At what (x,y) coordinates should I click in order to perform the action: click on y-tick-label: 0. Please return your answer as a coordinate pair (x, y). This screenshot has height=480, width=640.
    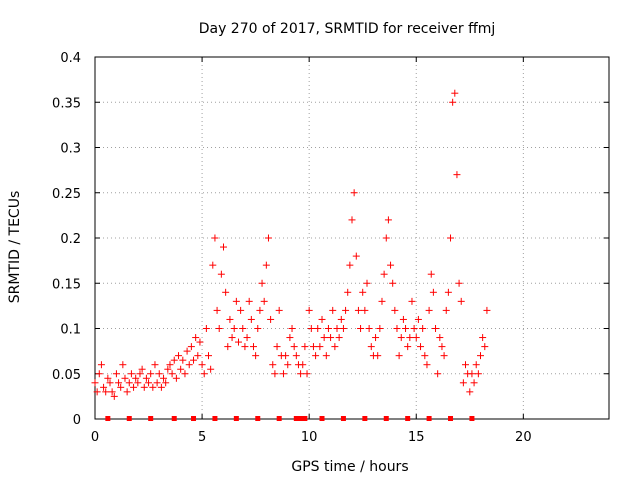
    Looking at the image, I should click on (77, 420).